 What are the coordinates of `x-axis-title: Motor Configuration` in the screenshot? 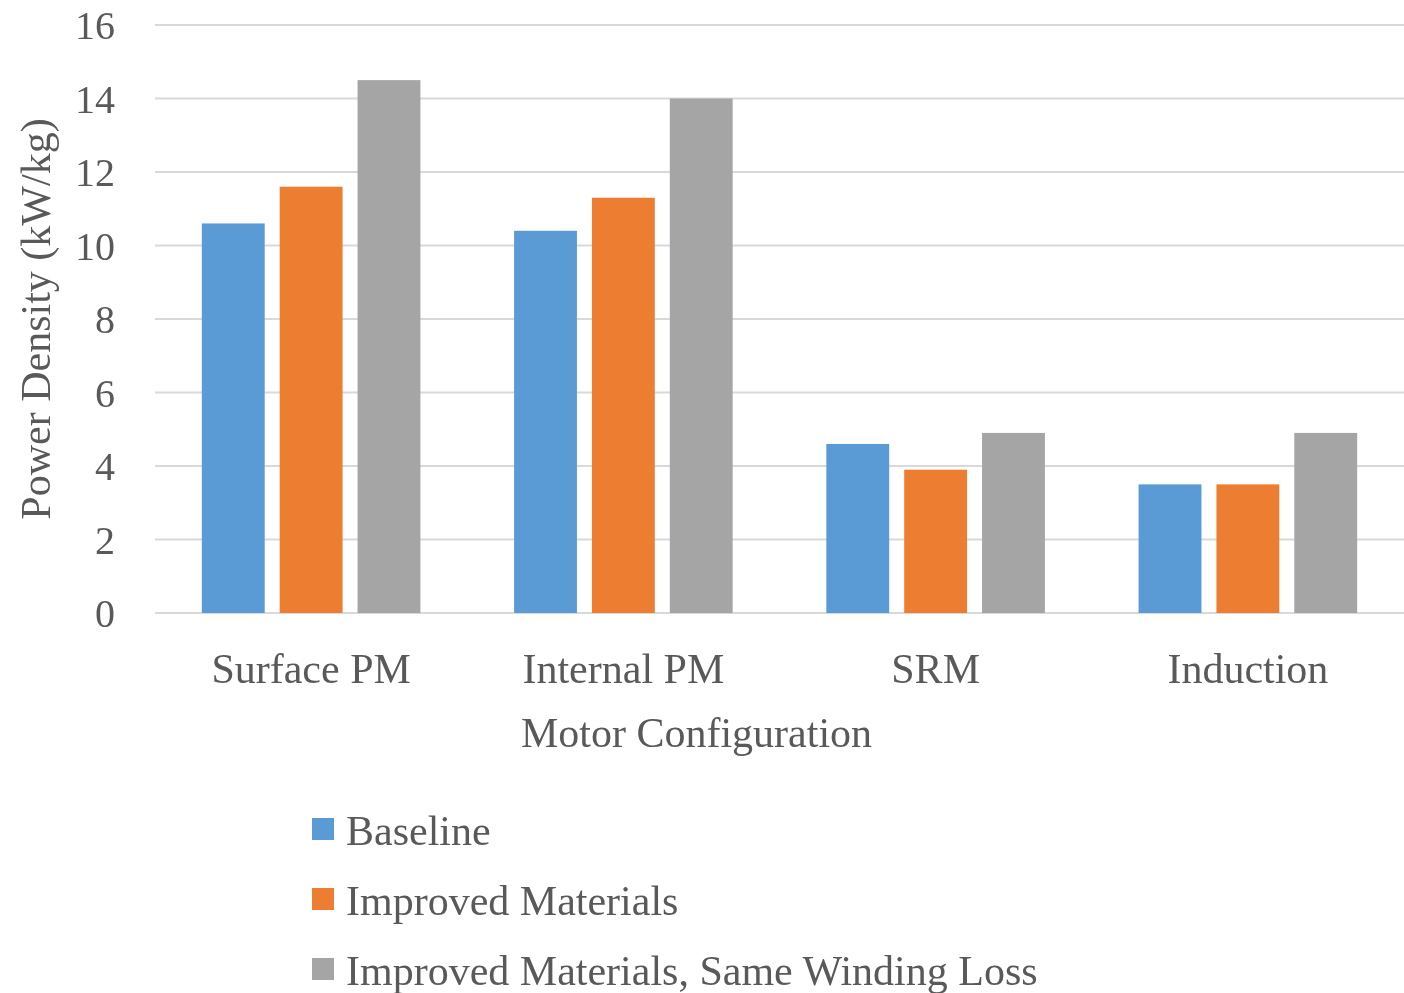 It's located at (696, 733).